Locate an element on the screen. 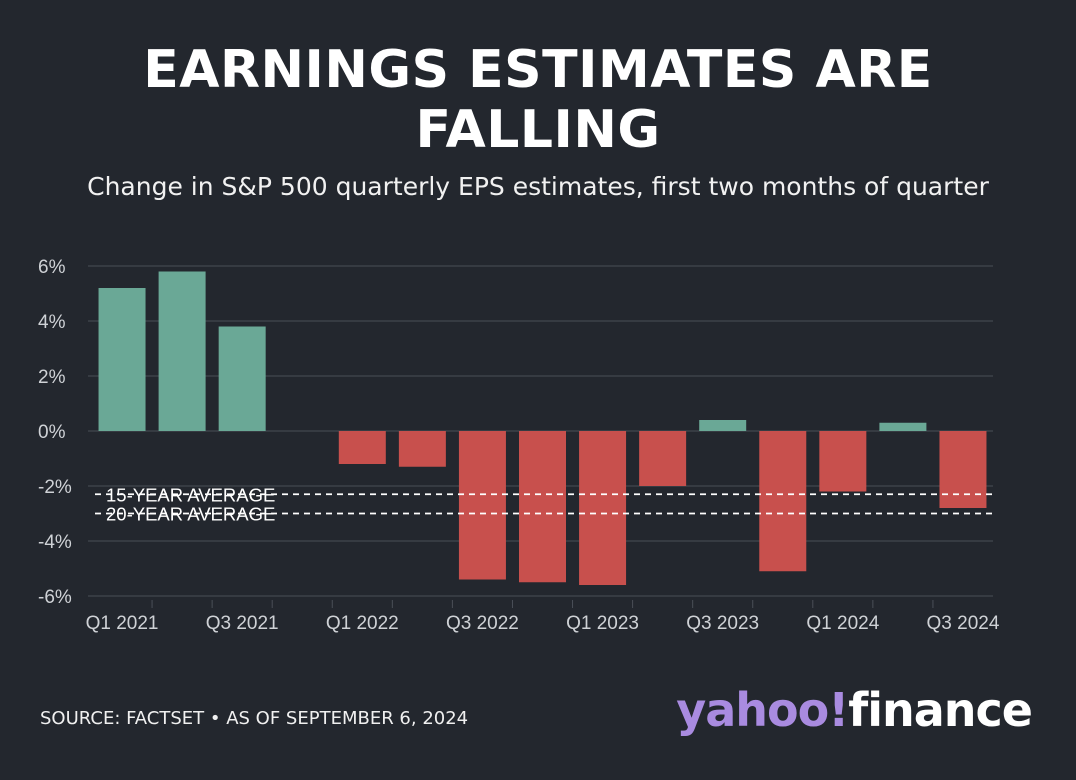 This screenshot has height=780, width=1076. x-tick-label: Q3 2022 is located at coordinates (482, 623).